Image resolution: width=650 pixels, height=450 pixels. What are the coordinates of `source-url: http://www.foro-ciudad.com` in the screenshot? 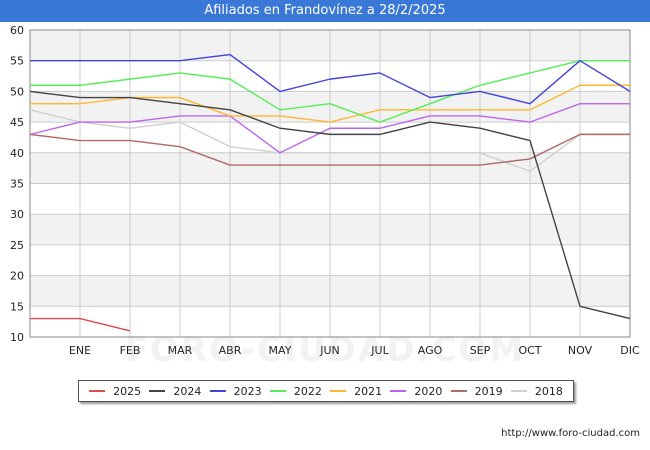 It's located at (570, 433).